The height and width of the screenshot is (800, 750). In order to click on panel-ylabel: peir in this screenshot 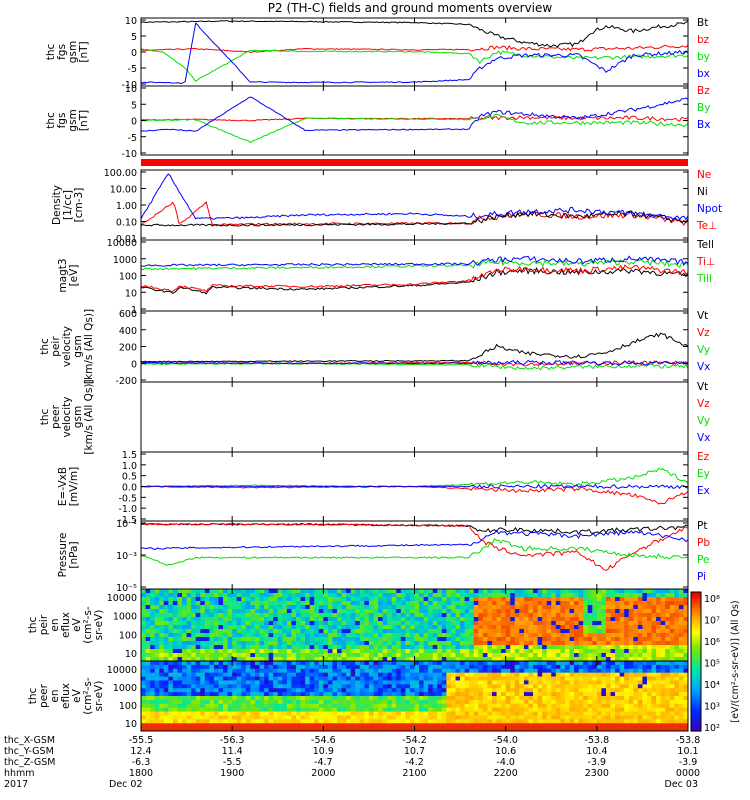, I will do `click(56, 346)`.